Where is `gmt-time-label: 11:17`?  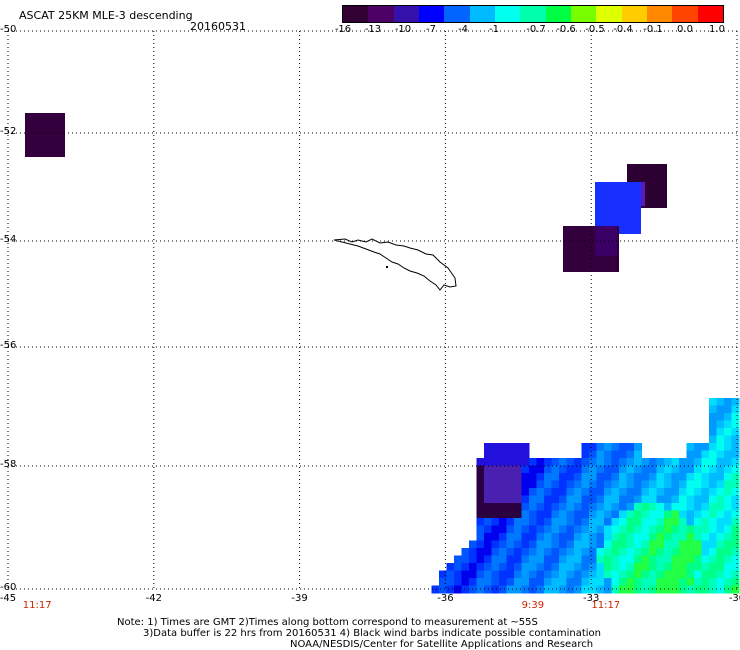 gmt-time-label: 11:17 is located at coordinates (606, 605).